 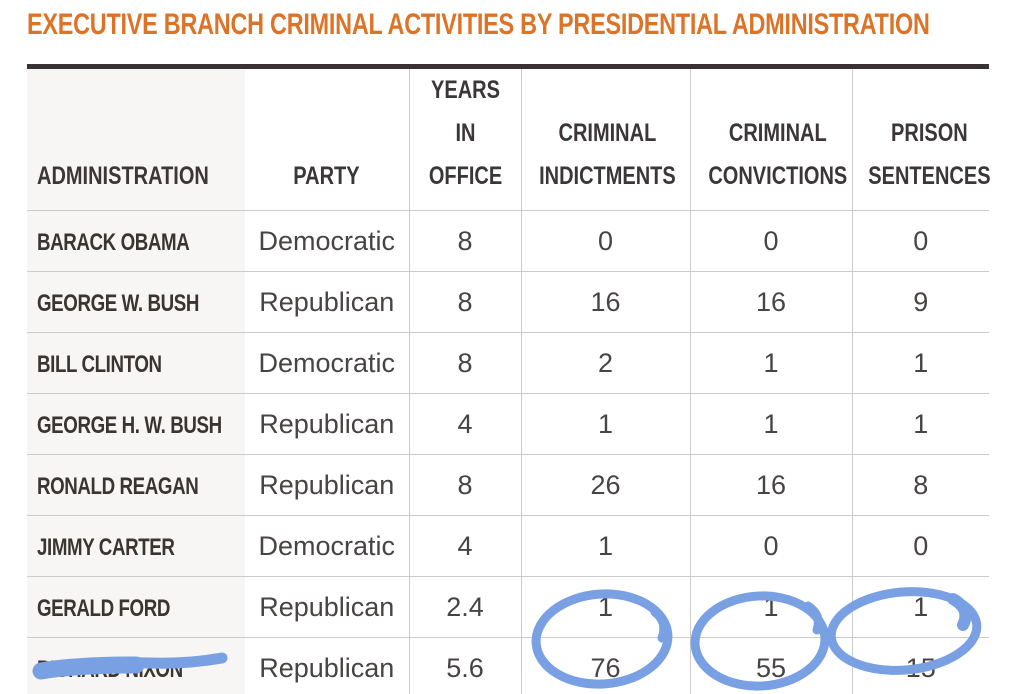 I want to click on cell-criminal-indictments: 26, so click(x=605, y=485).